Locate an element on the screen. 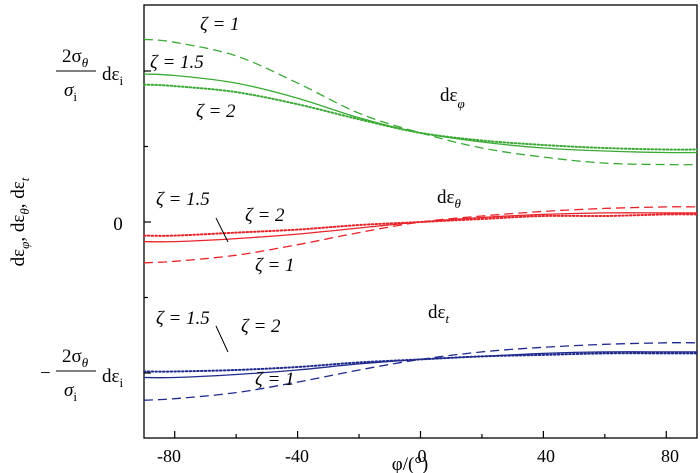 This screenshot has width=700, height=473. series-line-theta-zeta-1.5 is located at coordinates (420, 227).